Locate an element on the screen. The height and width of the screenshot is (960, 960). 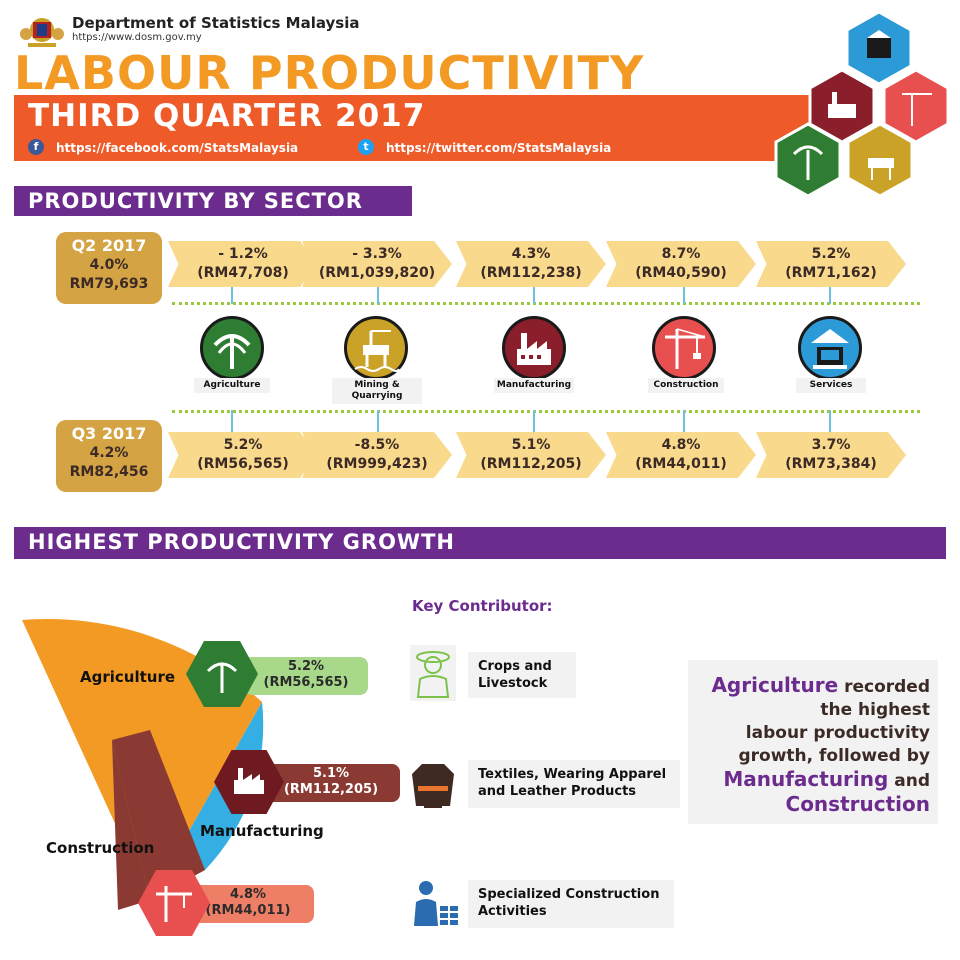
q3-summary-box: Q3 2017 4.2% RM82,456 is located at coordinates (109, 456).